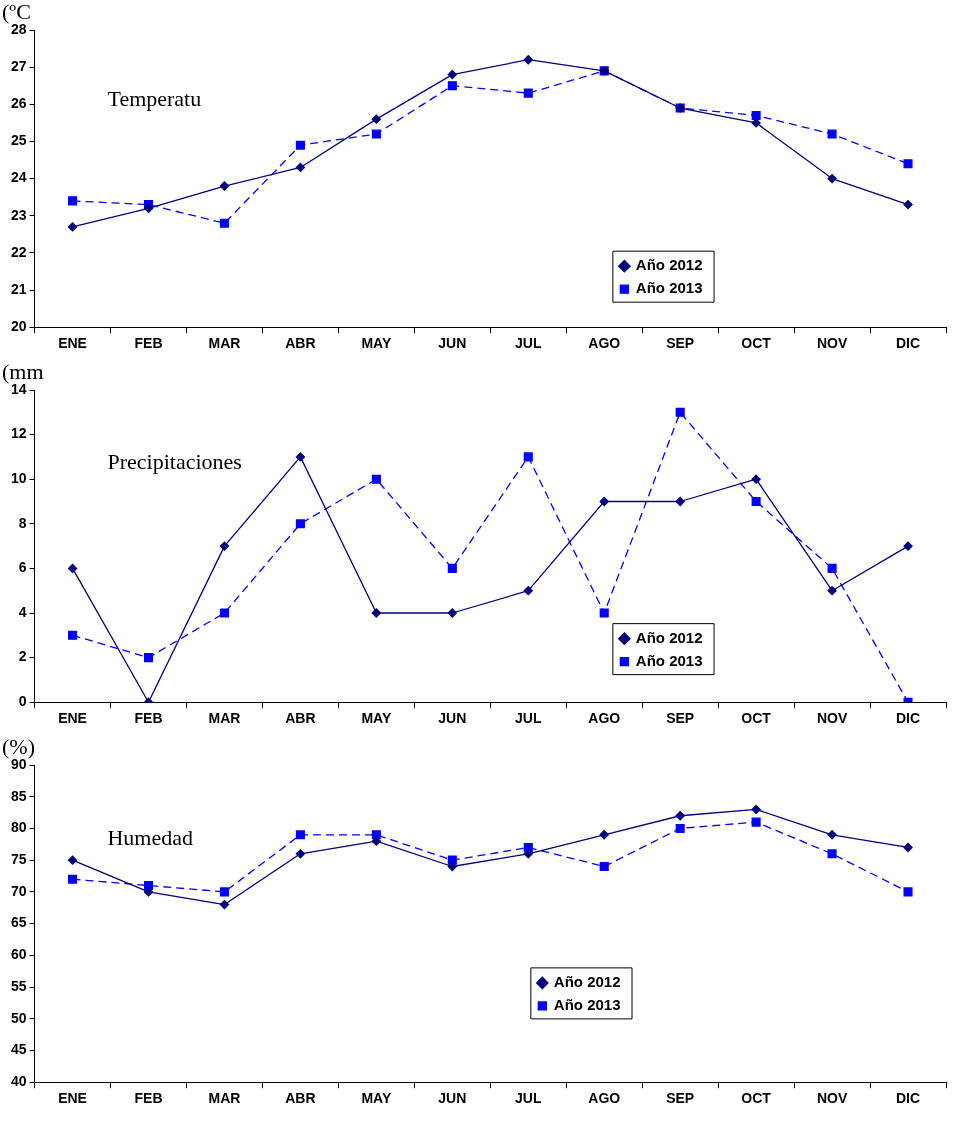  I want to click on y-tick-label: 45, so click(18, 1049).